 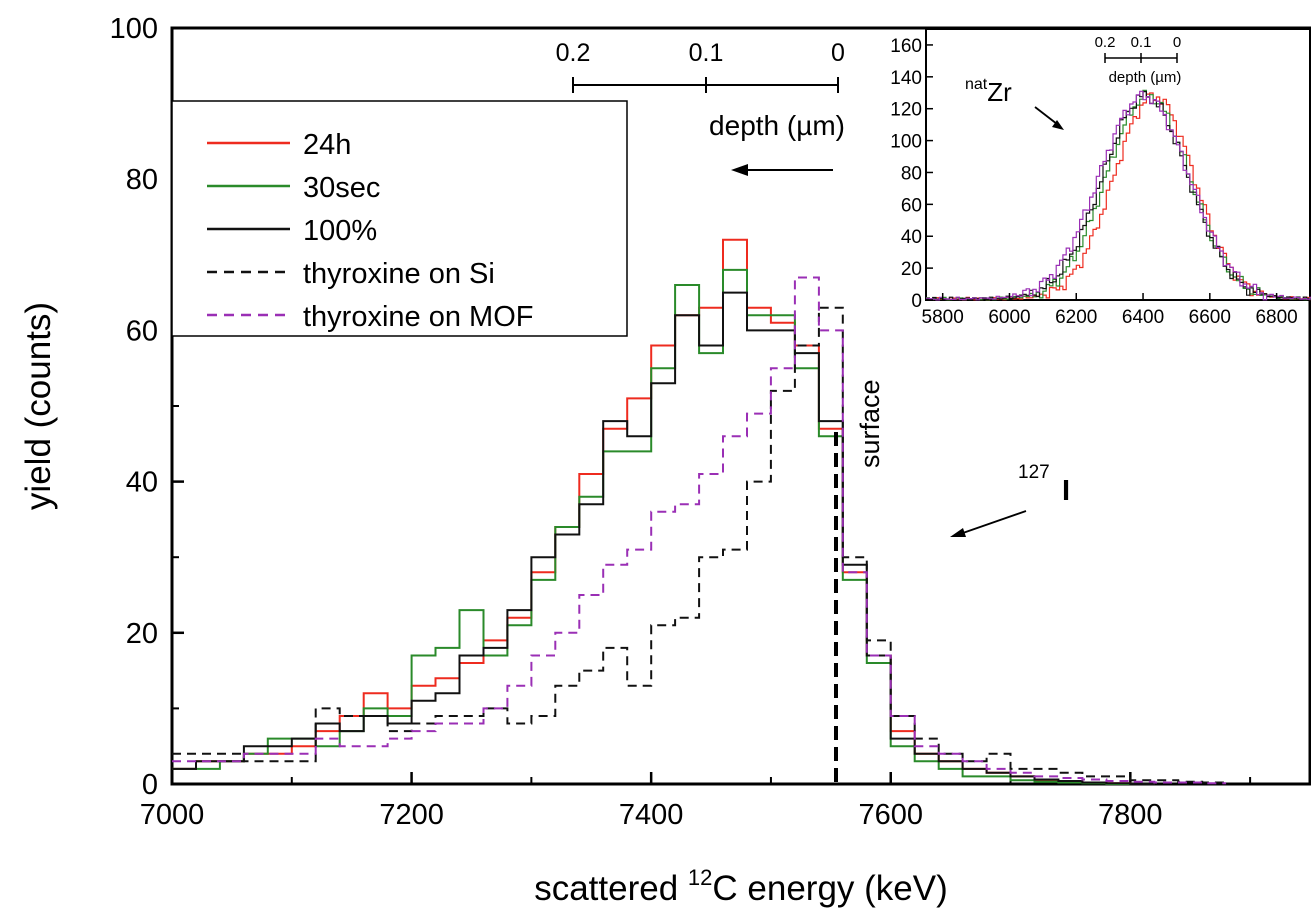 What do you see at coordinates (142, 483) in the screenshot?
I see `main-y-tick-label-40: 40` at bounding box center [142, 483].